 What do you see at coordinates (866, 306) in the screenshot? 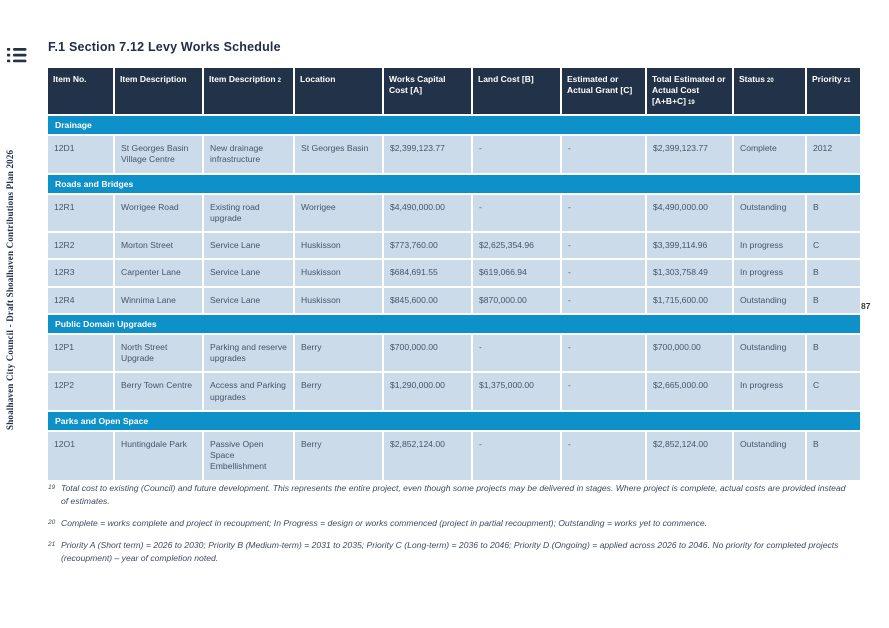
I see `page-number: 87` at bounding box center [866, 306].